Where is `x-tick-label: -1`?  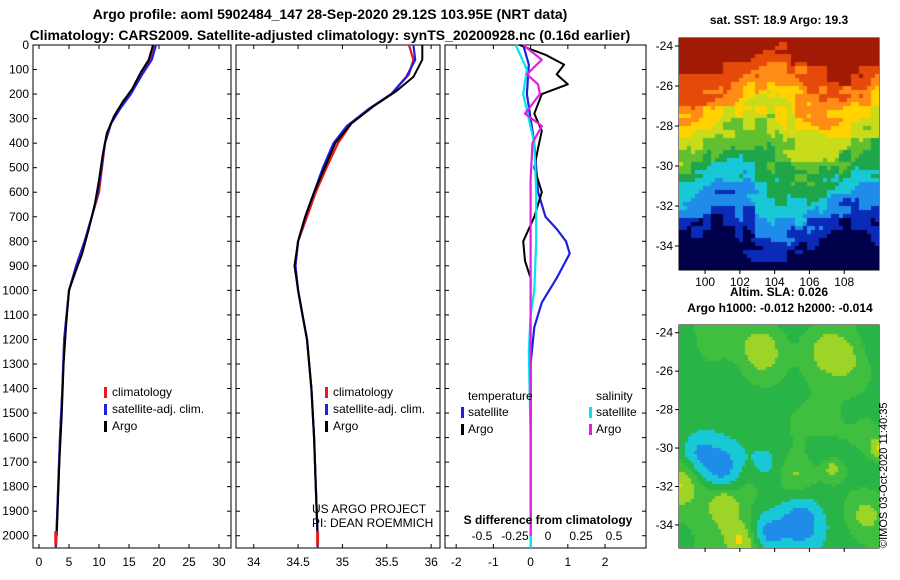
x-tick-label: -1 is located at coordinates (493, 562).